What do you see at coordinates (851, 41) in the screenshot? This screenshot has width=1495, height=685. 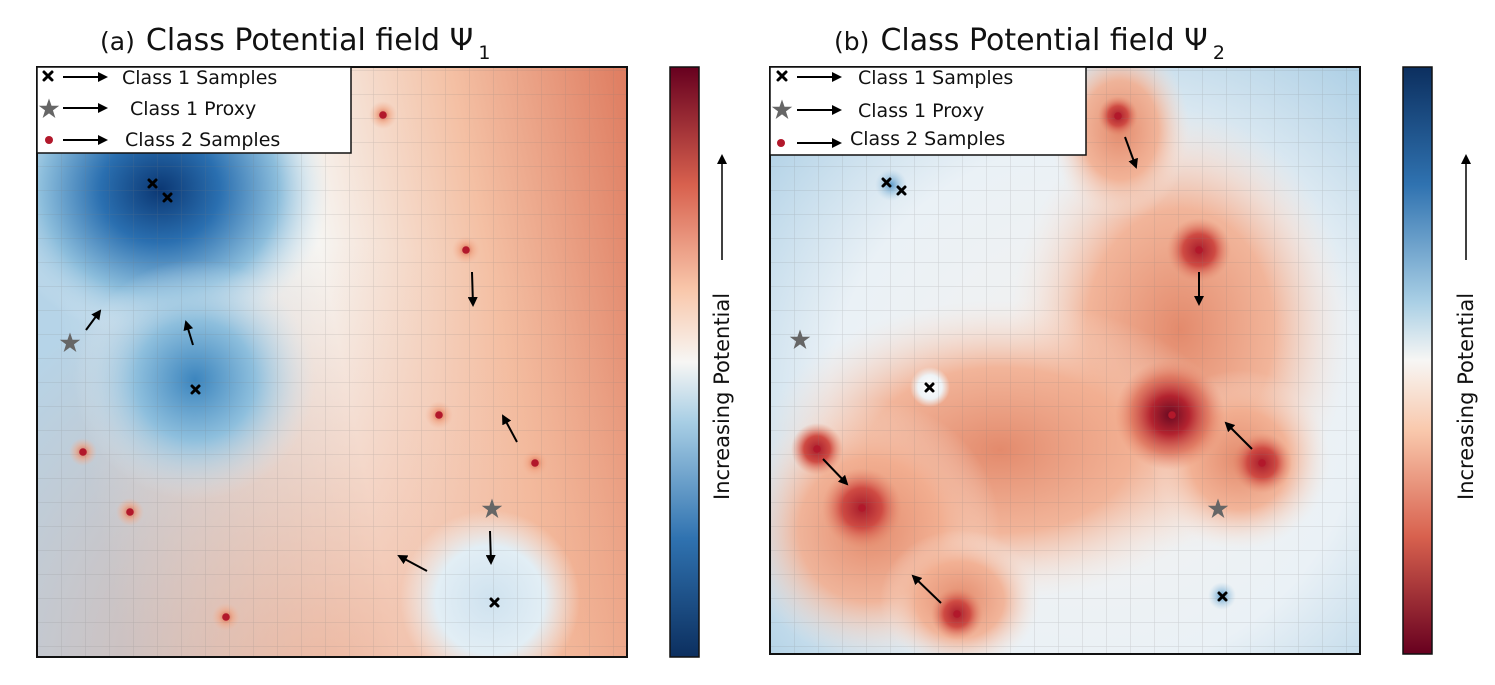 I see `panel-b-prefix: (b)` at bounding box center [851, 41].